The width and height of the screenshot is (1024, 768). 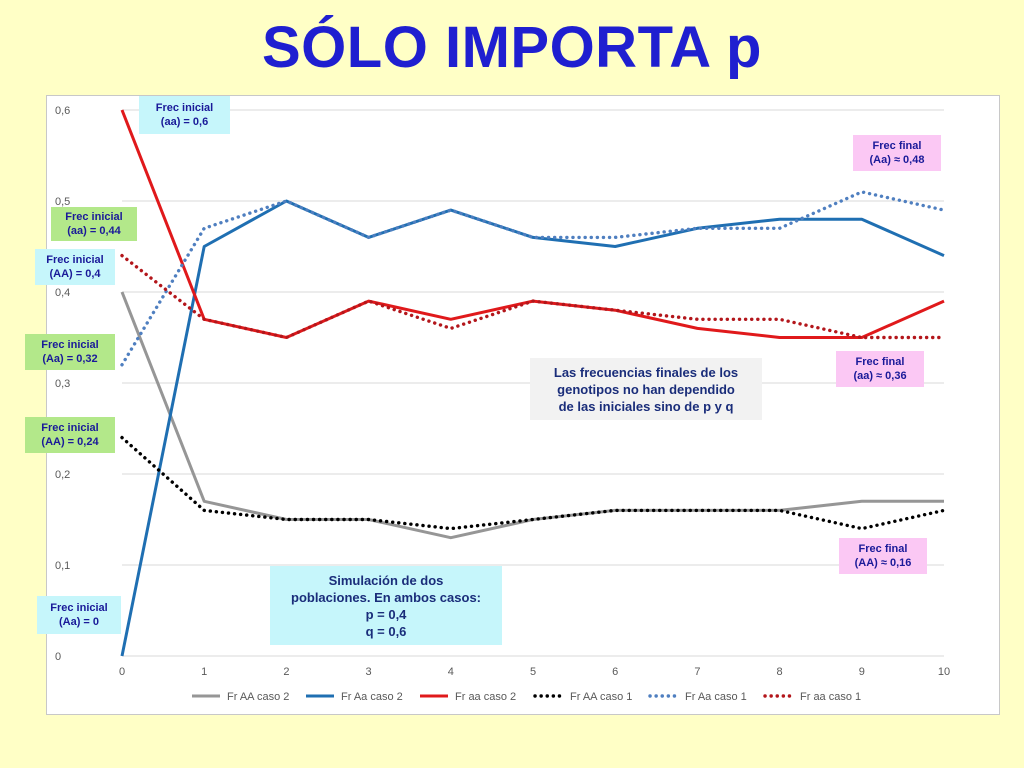 What do you see at coordinates (62, 566) in the screenshot?
I see `y-tick-label: 0,1` at bounding box center [62, 566].